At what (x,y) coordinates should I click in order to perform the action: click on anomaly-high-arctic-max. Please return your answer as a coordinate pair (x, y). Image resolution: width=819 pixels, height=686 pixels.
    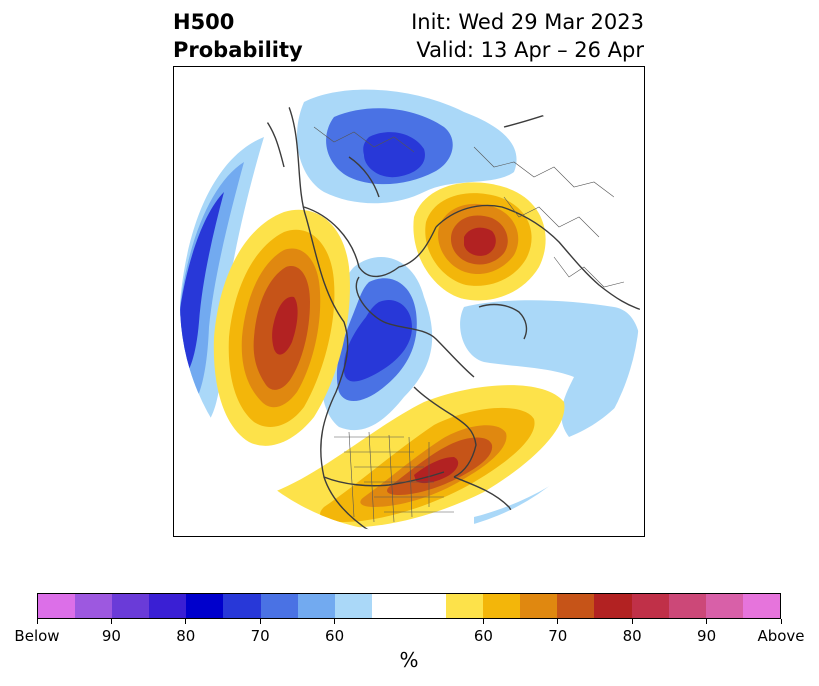
    Looking at the image, I should click on (480, 241).